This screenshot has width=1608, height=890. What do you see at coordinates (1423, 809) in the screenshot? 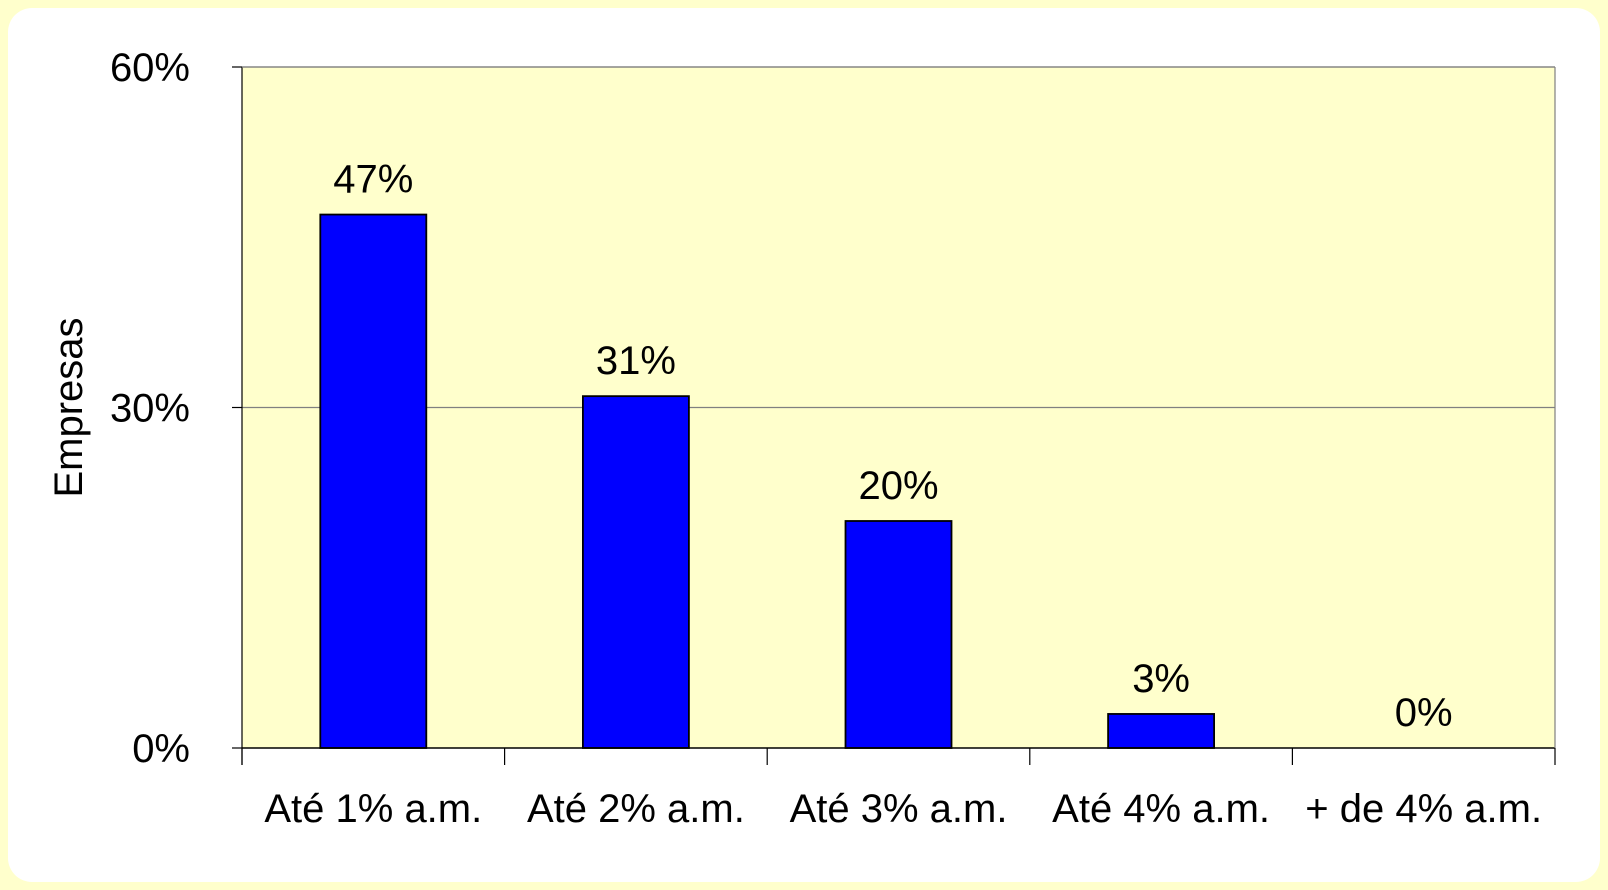
I see `x-tick-label: + de 4% a.m.` at bounding box center [1423, 809].